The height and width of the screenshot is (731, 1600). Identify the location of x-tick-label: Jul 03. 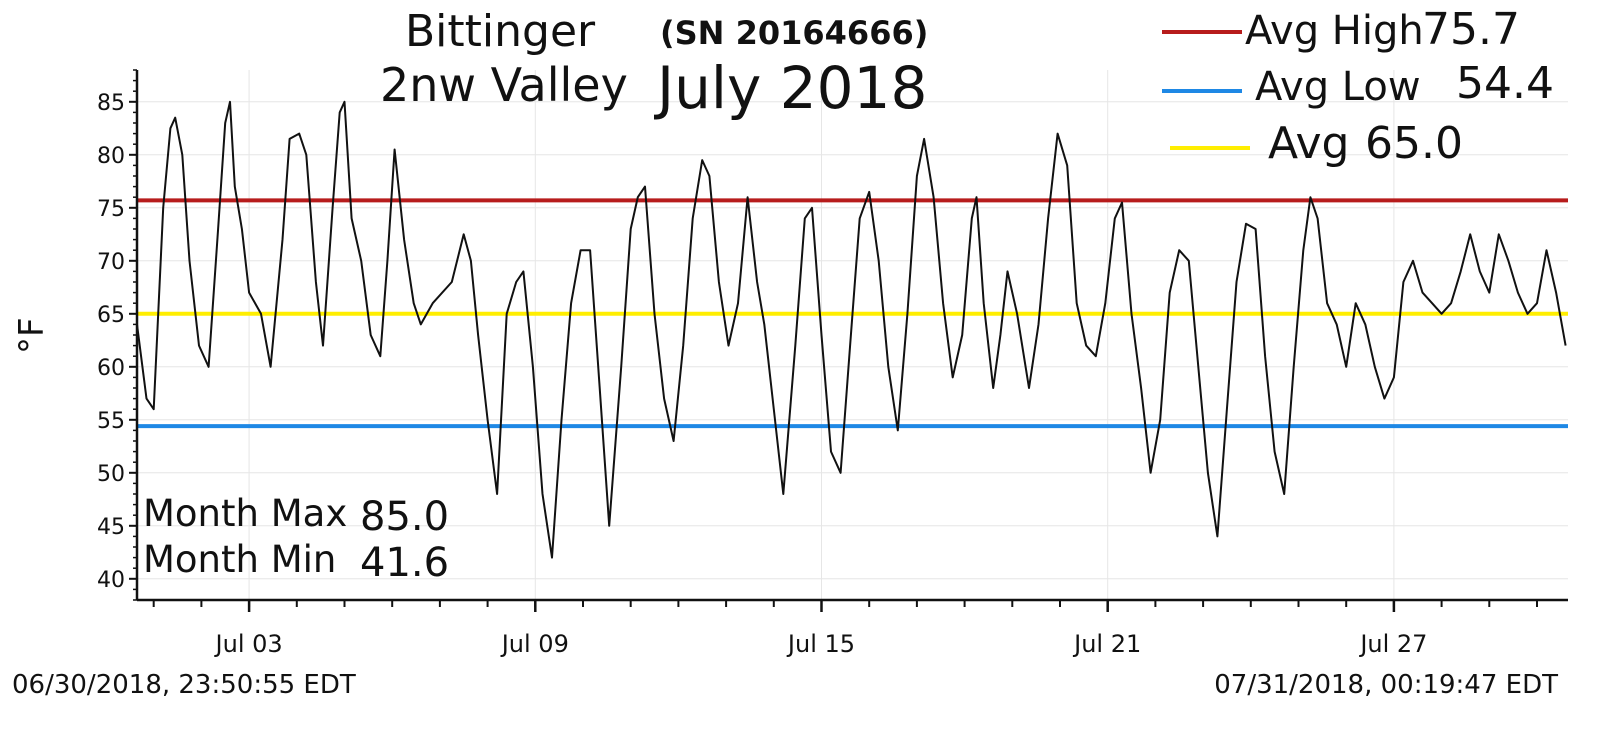
(248, 644).